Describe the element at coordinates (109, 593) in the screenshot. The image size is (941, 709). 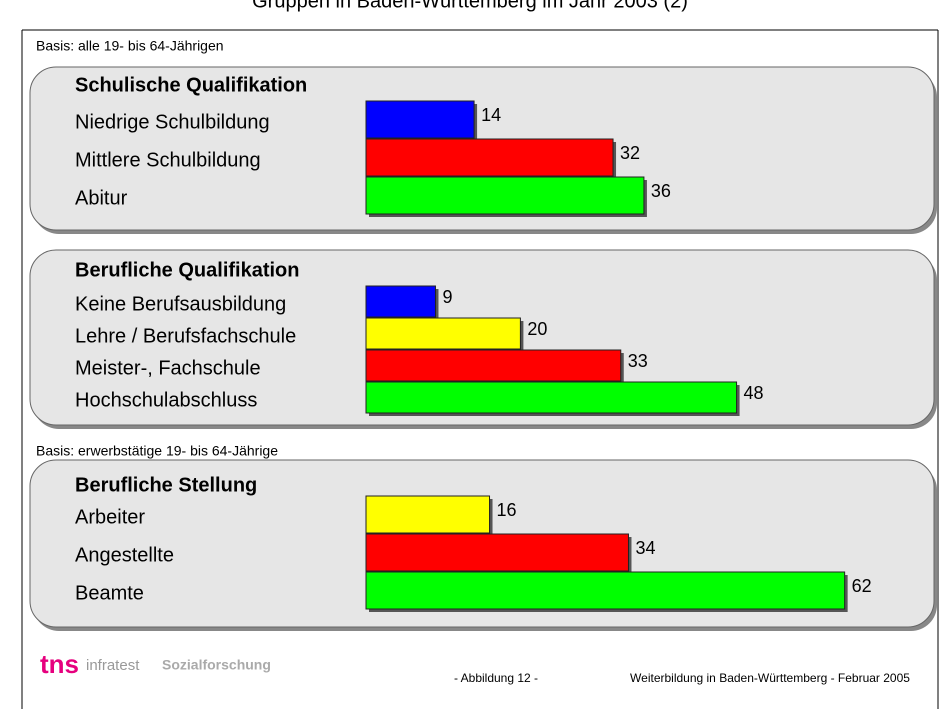
I see `category-label: Beamte` at that location.